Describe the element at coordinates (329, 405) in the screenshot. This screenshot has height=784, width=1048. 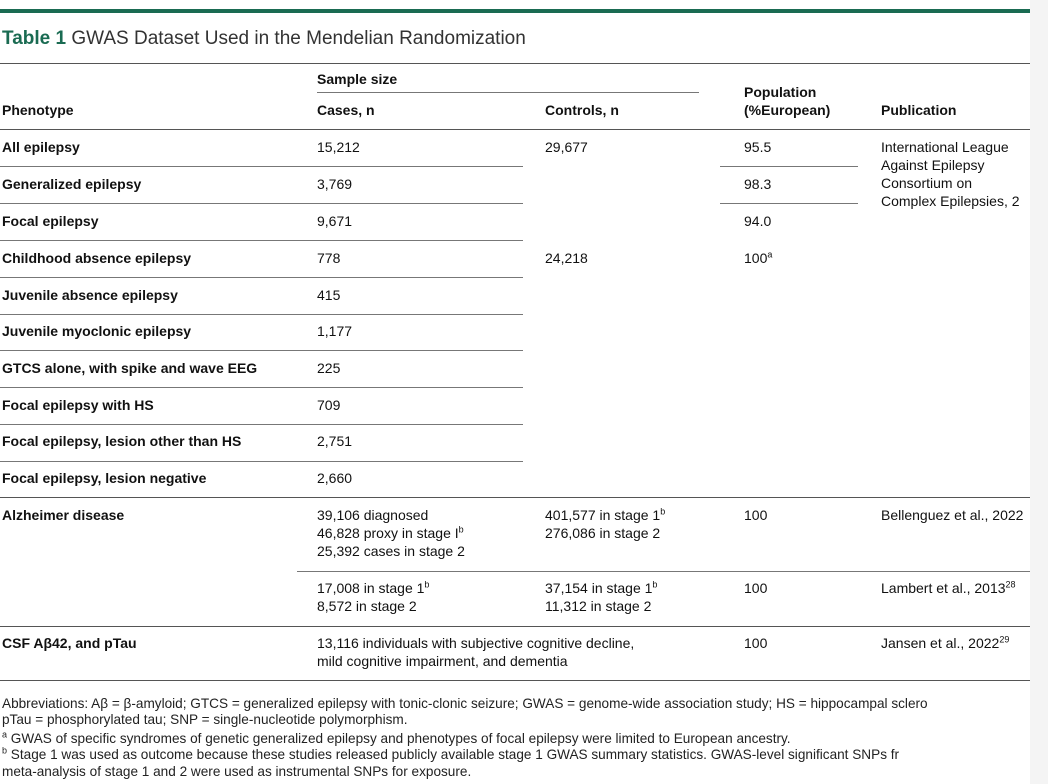
I see `row-cases: 709` at that location.